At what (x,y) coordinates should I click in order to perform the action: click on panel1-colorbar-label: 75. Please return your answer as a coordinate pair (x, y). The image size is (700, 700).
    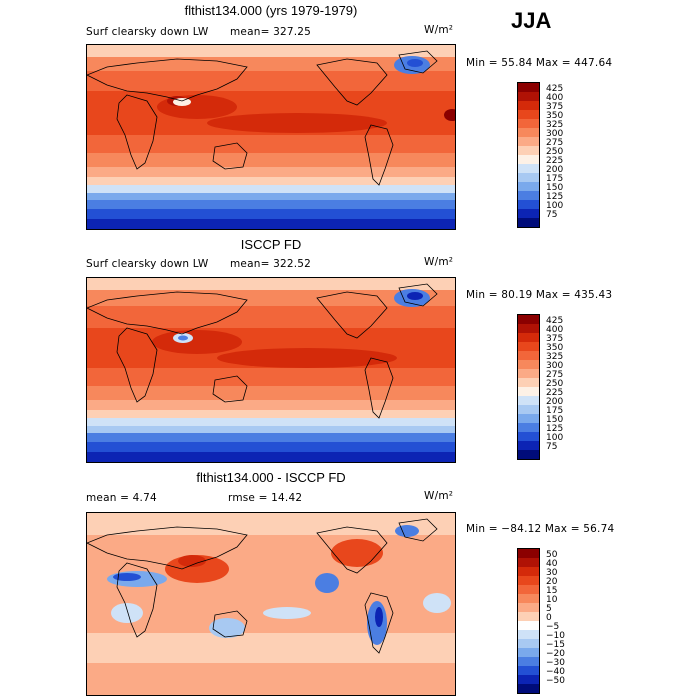
    Looking at the image, I should click on (552, 215).